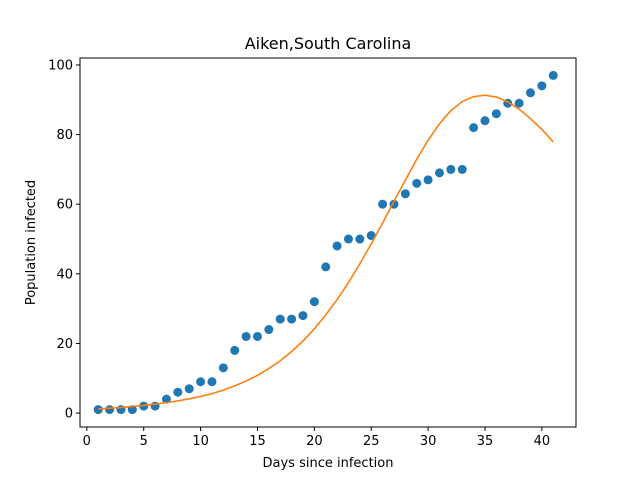 The width and height of the screenshot is (640, 480). Describe the element at coordinates (64, 135) in the screenshot. I see `y-tick-label: 80` at that location.